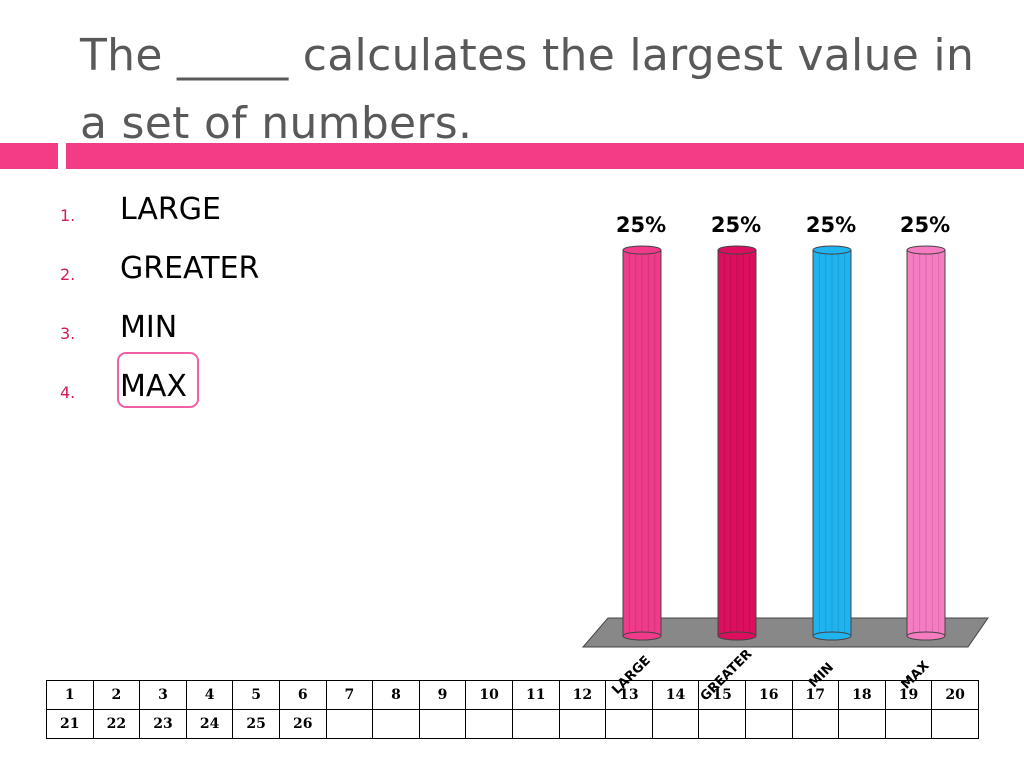 The image size is (1024, 768). Describe the element at coordinates (535, 695) in the screenshot. I see `grid-cell: 11` at that location.